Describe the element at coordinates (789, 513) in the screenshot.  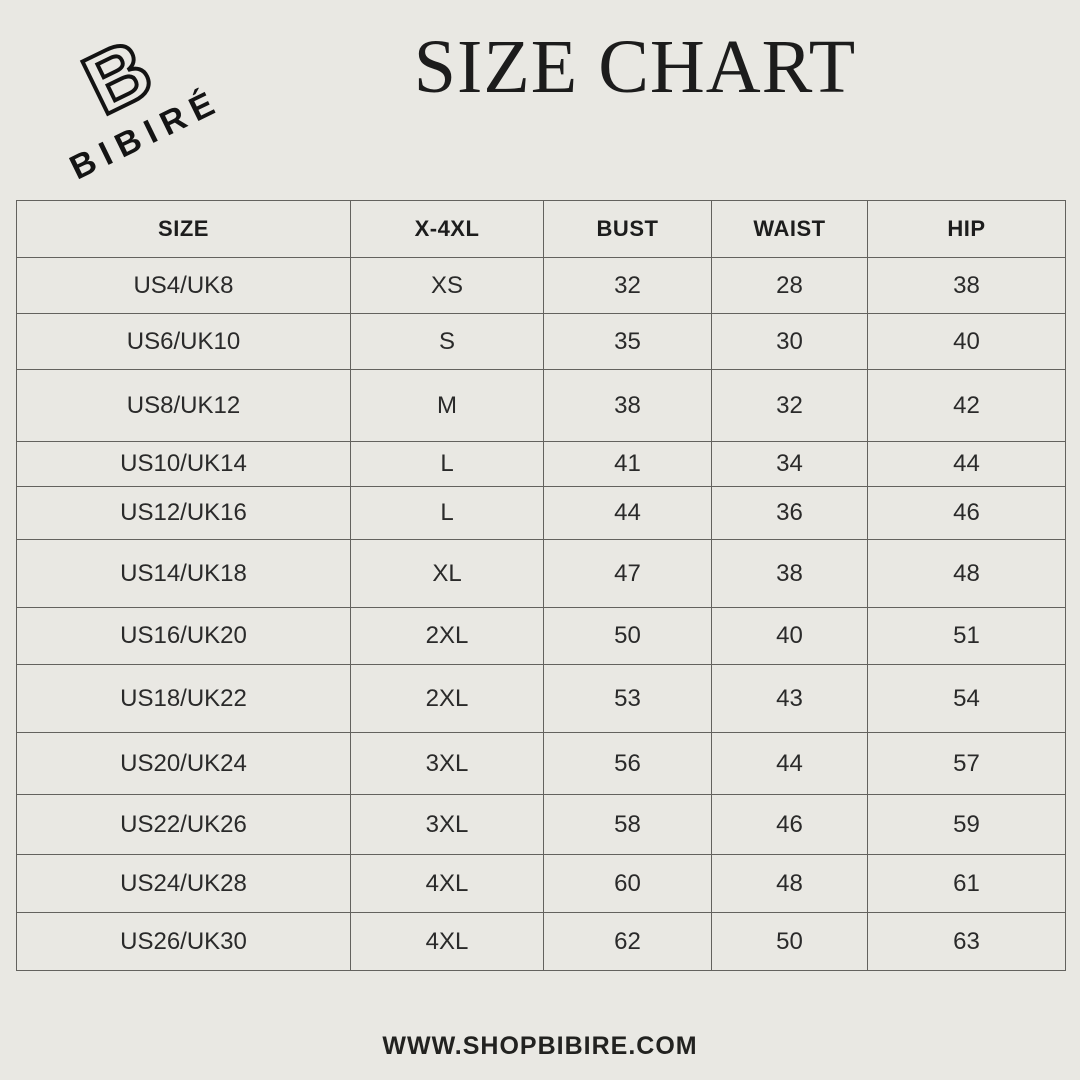
I see `cell-waist: 36` at that location.